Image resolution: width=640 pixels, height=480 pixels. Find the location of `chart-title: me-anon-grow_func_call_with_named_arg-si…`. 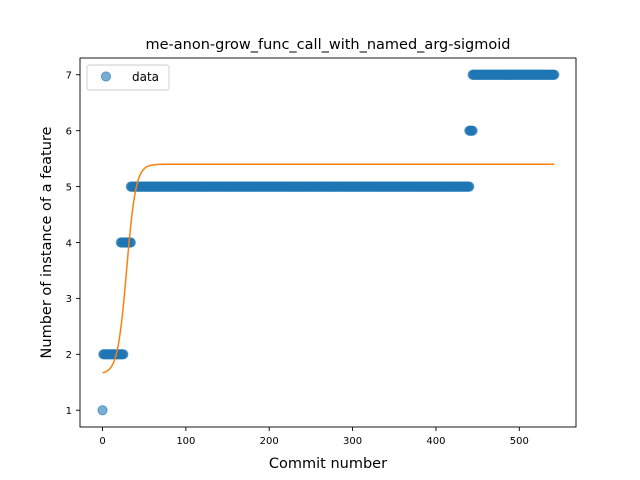

chart-title: me-anon-grow_func_call_with_named_arg-si… is located at coordinates (328, 45).